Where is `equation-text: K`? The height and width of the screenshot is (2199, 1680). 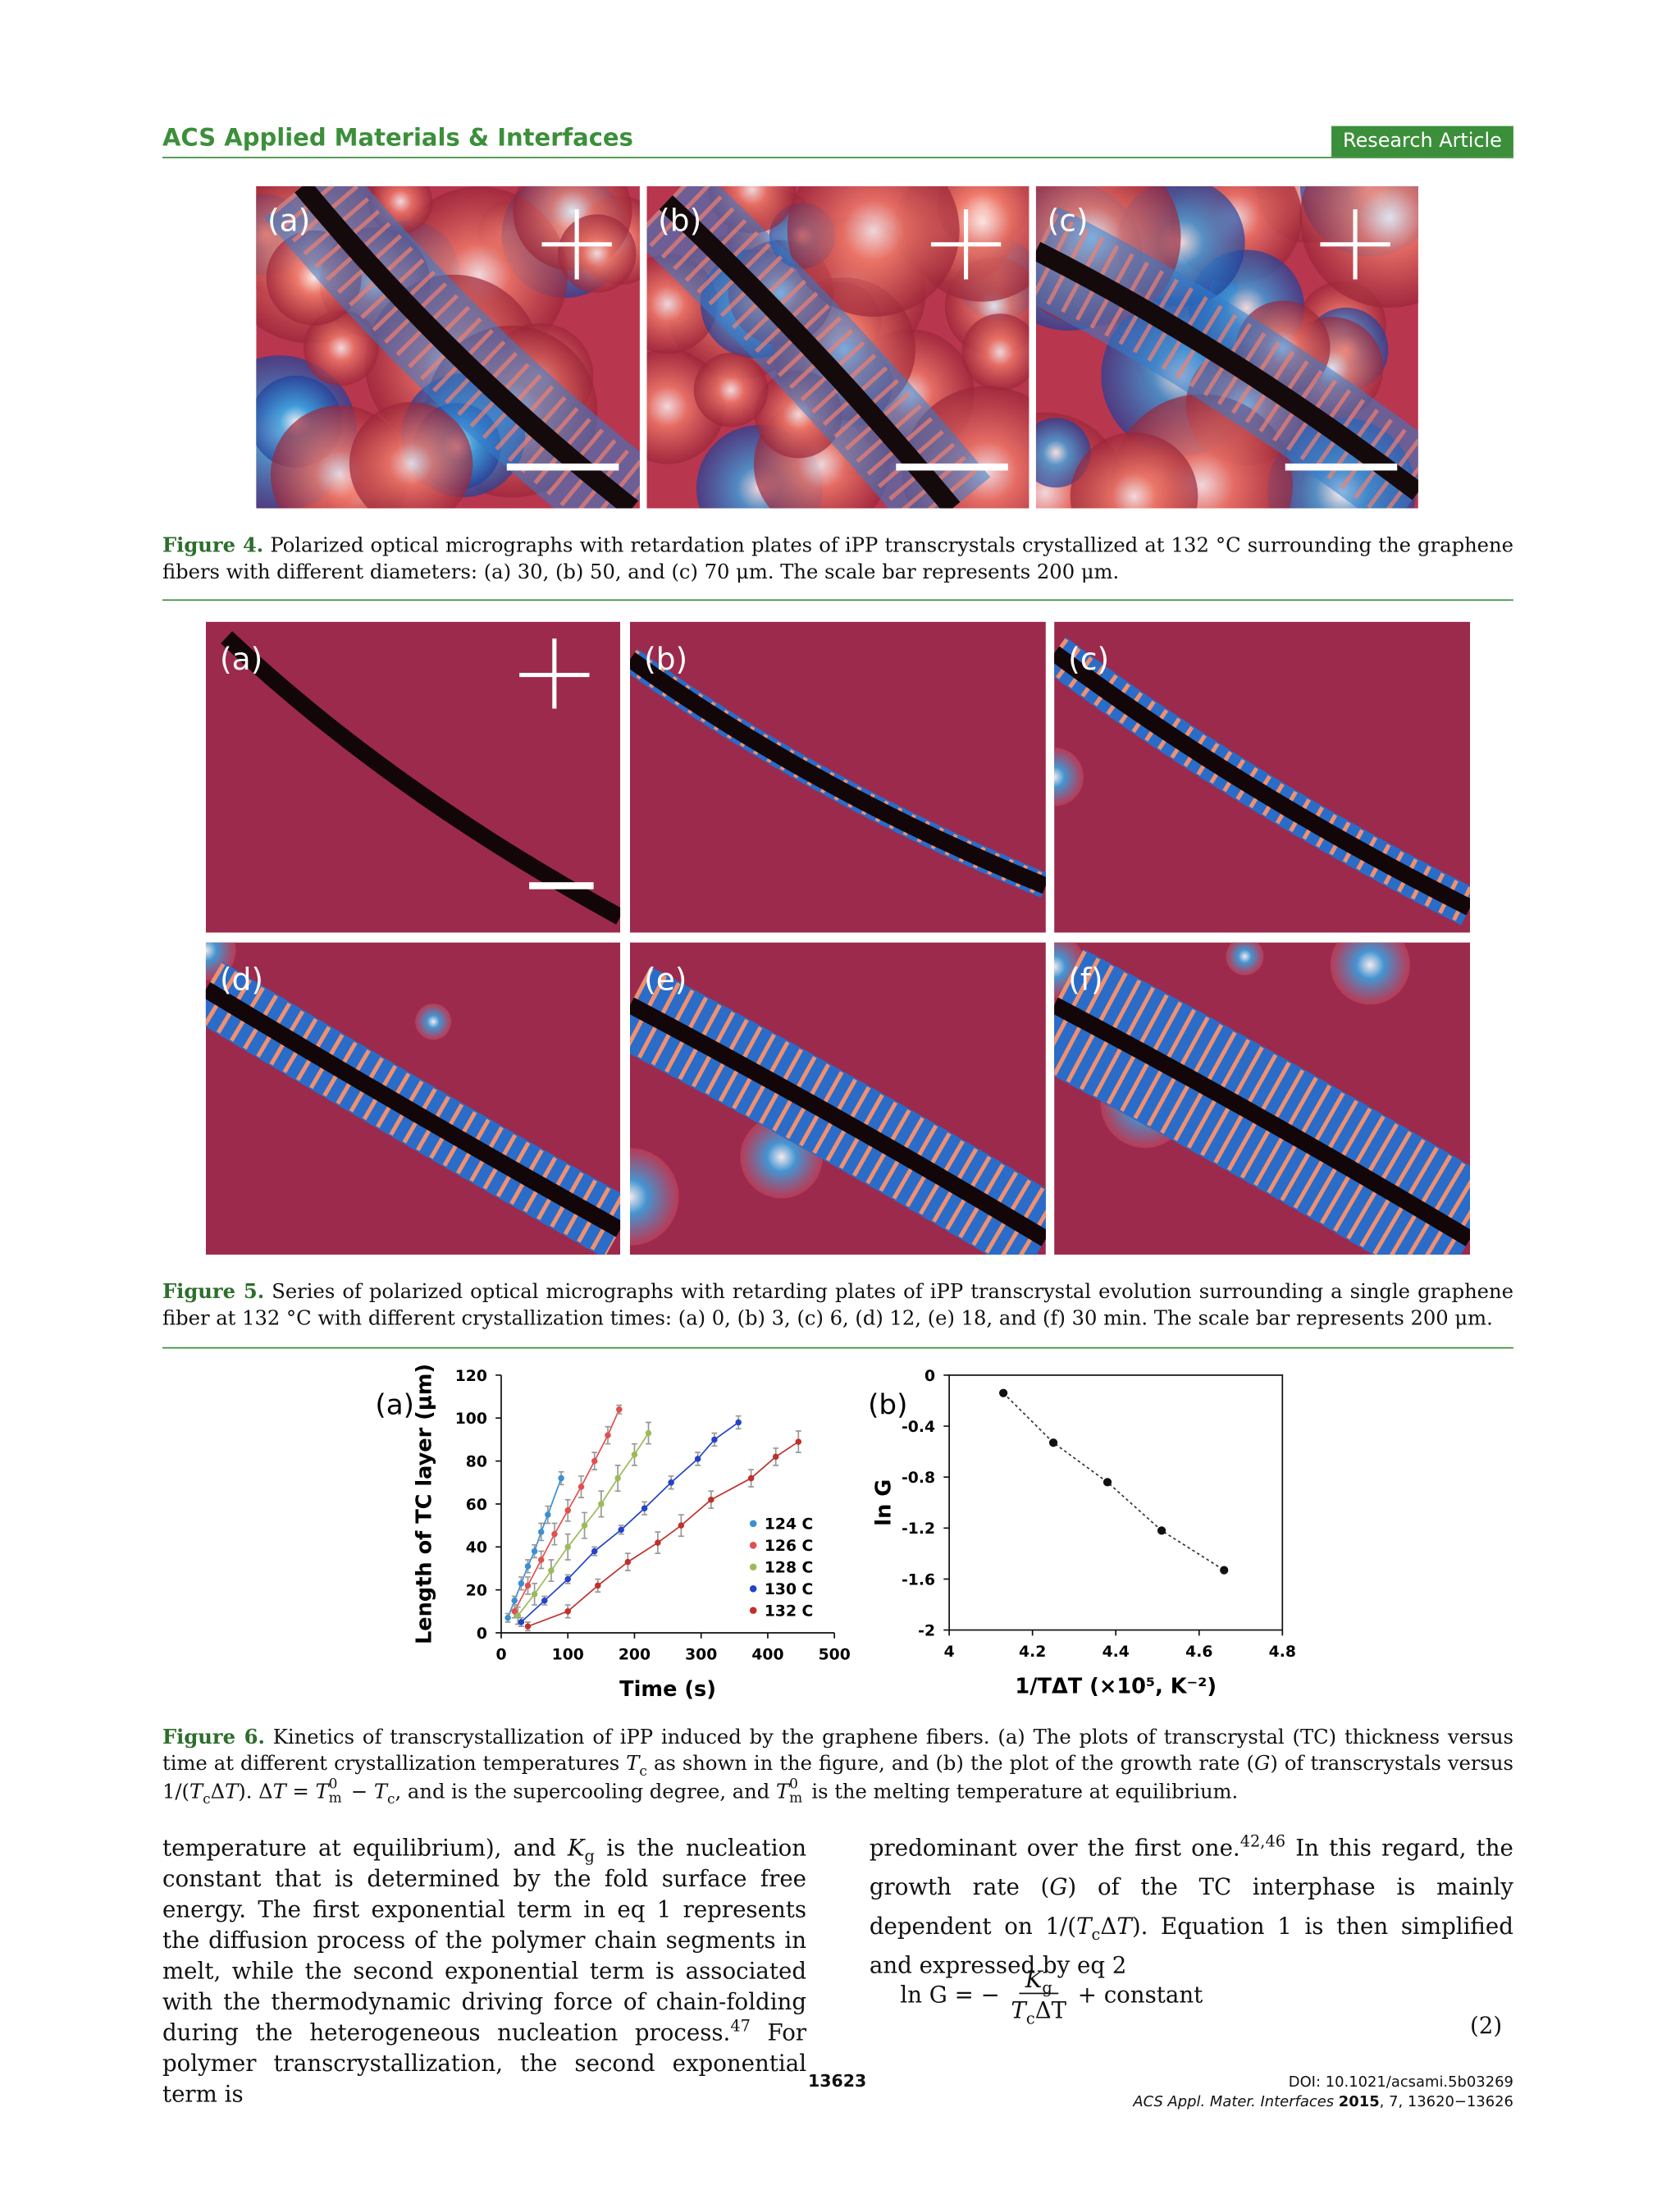 equation-text: K is located at coordinates (1034, 1979).